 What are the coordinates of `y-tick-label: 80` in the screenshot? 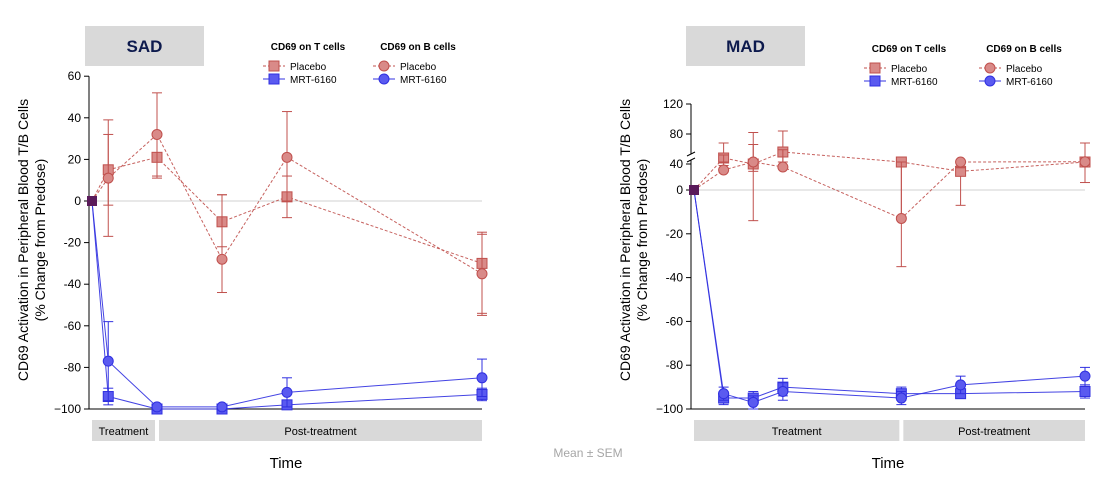 It's located at (677, 134).